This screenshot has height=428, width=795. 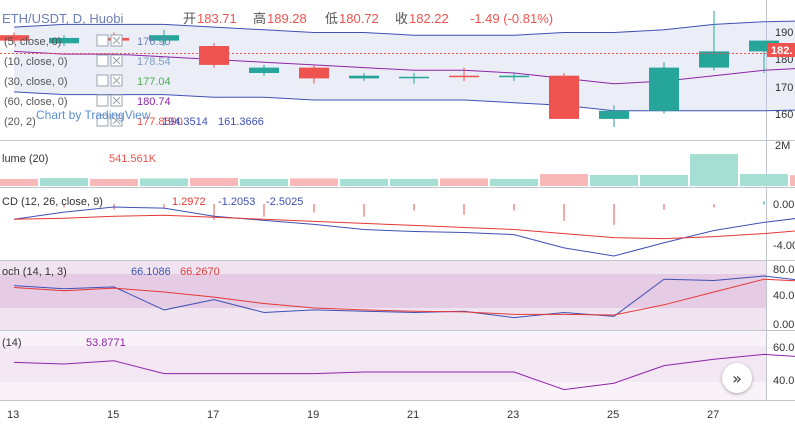 I want to click on stoch-k-line, so click(x=404, y=297).